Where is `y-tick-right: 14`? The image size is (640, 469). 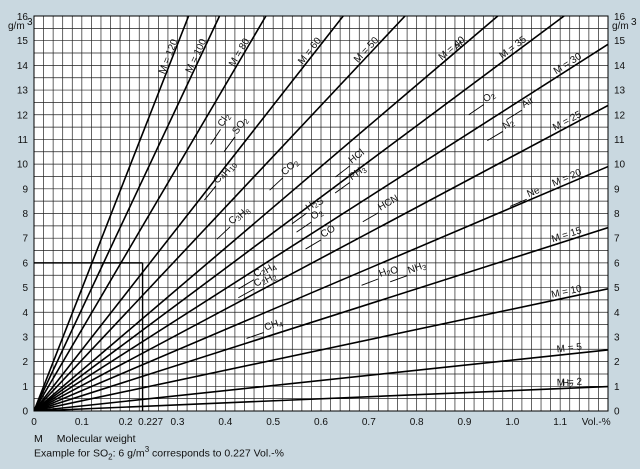
y-tick-right: 14 is located at coordinates (620, 66).